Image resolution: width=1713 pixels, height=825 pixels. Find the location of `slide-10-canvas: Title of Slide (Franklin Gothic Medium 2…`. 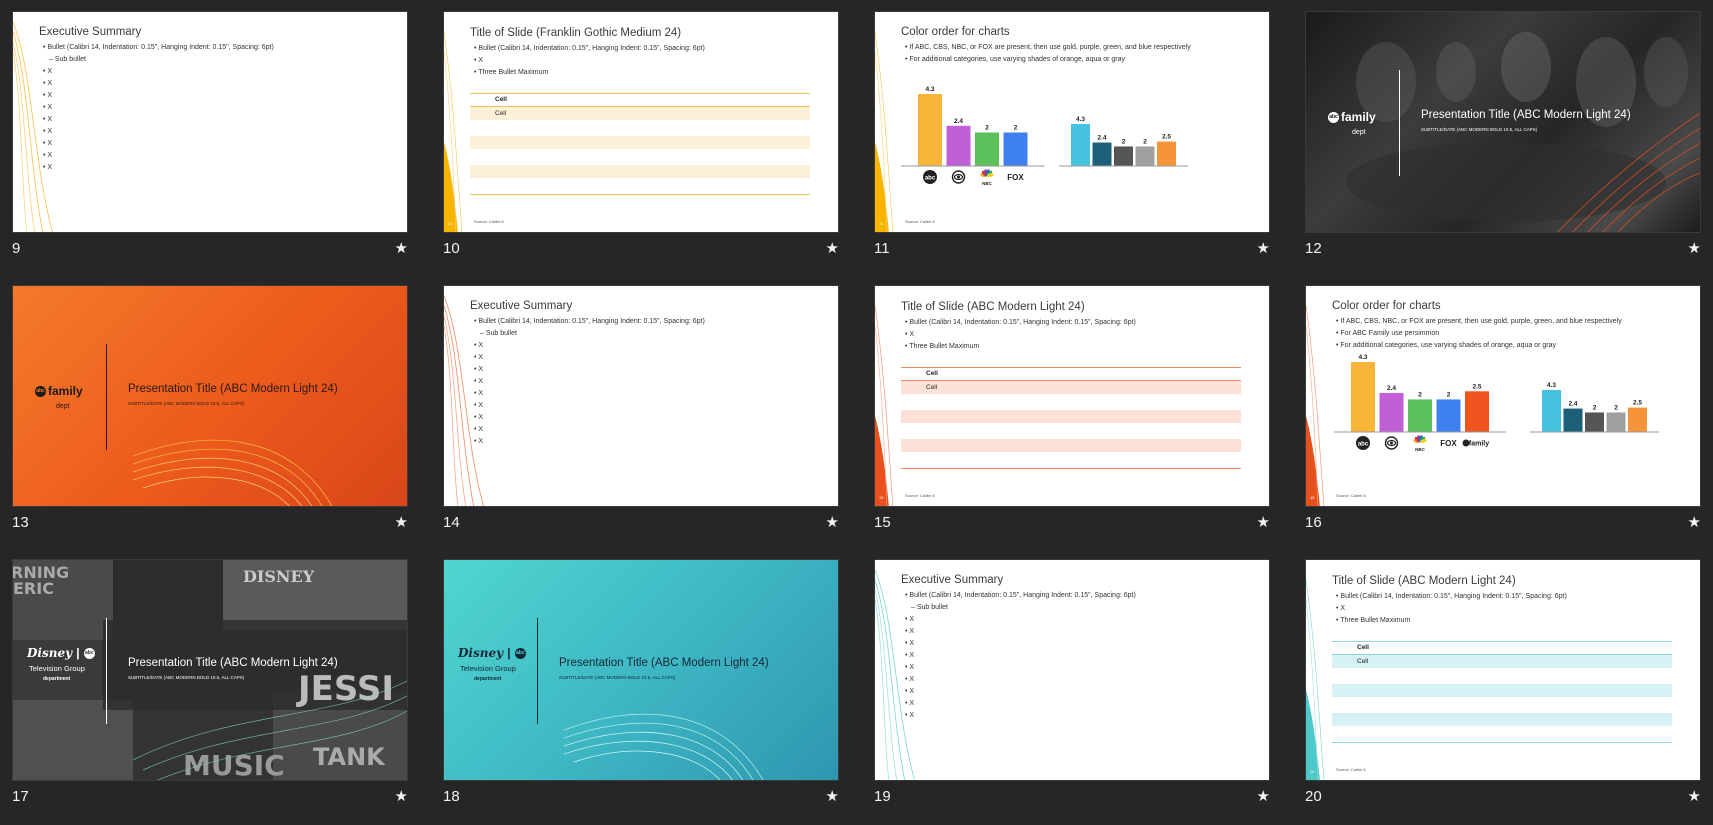

slide-10-canvas: Title of Slide (Franklin Gothic Medium 2… is located at coordinates (641, 122).